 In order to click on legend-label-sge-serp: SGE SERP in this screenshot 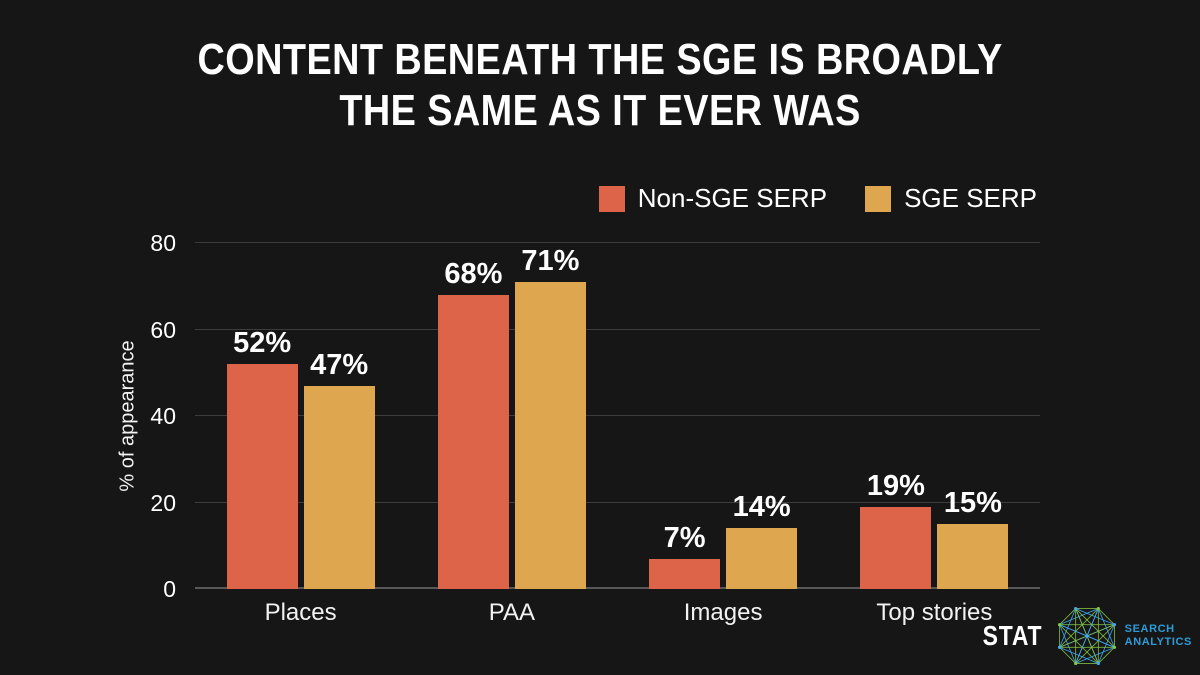, I will do `click(970, 198)`.